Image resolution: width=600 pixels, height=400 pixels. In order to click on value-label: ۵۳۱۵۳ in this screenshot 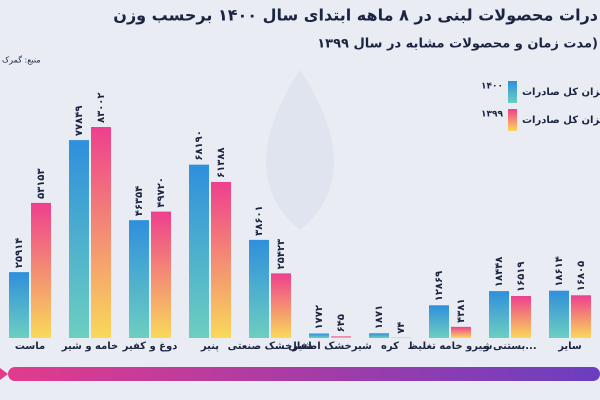, I will do `click(41, 183)`.